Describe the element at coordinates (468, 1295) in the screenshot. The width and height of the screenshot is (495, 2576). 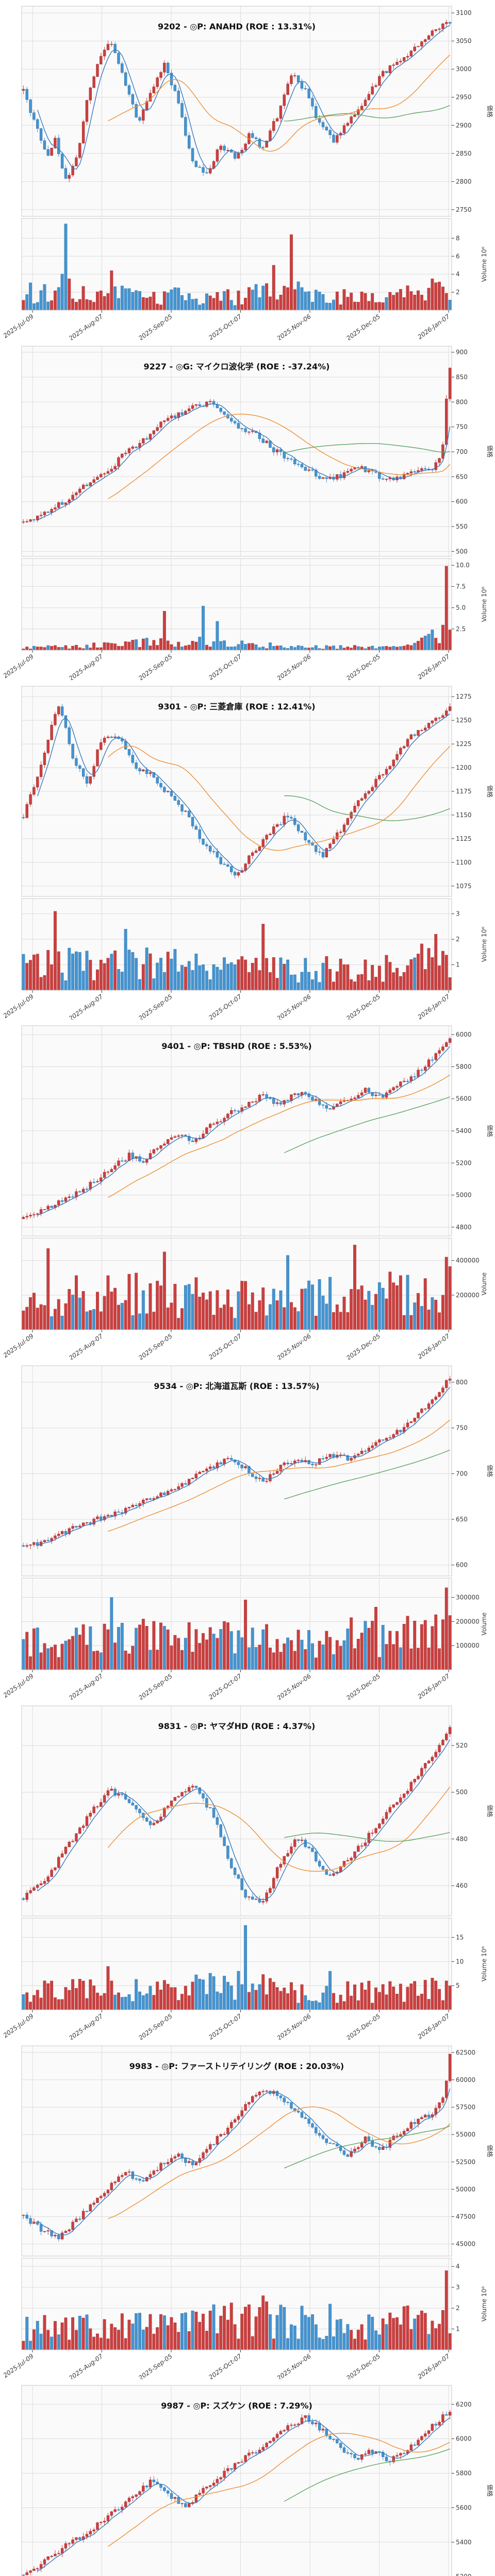
I see `volume-tick-label: 200000` at that location.